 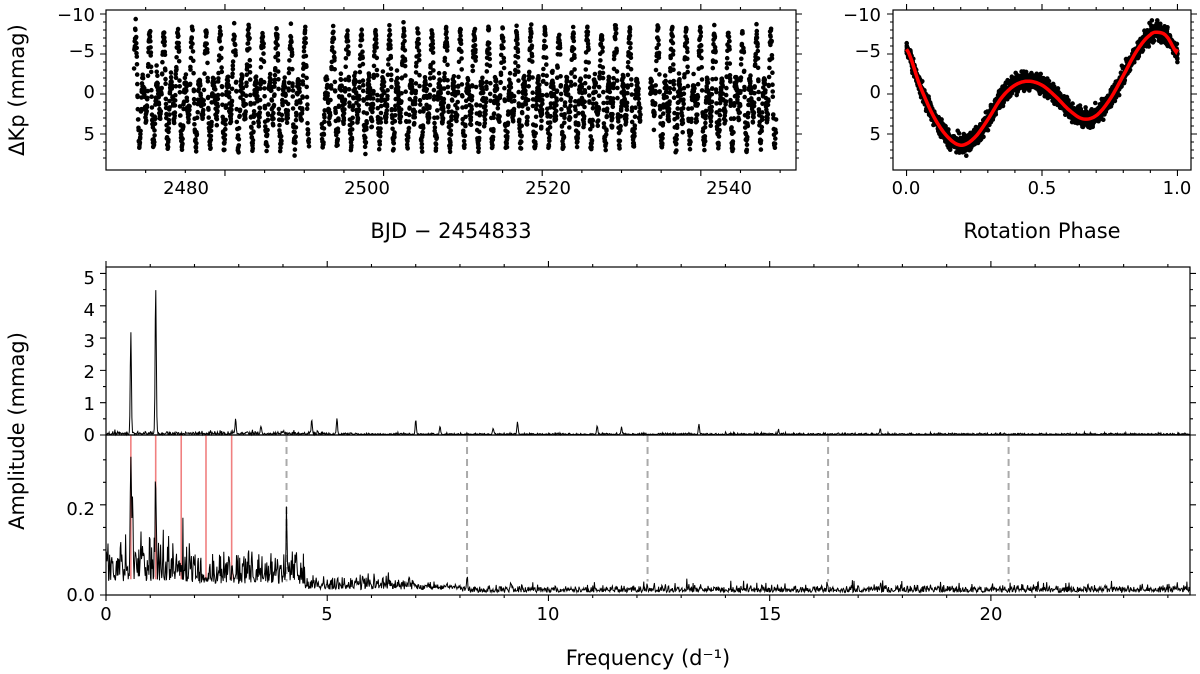 I want to click on light-curve-y-tick-minus10: −10, so click(x=76, y=15).